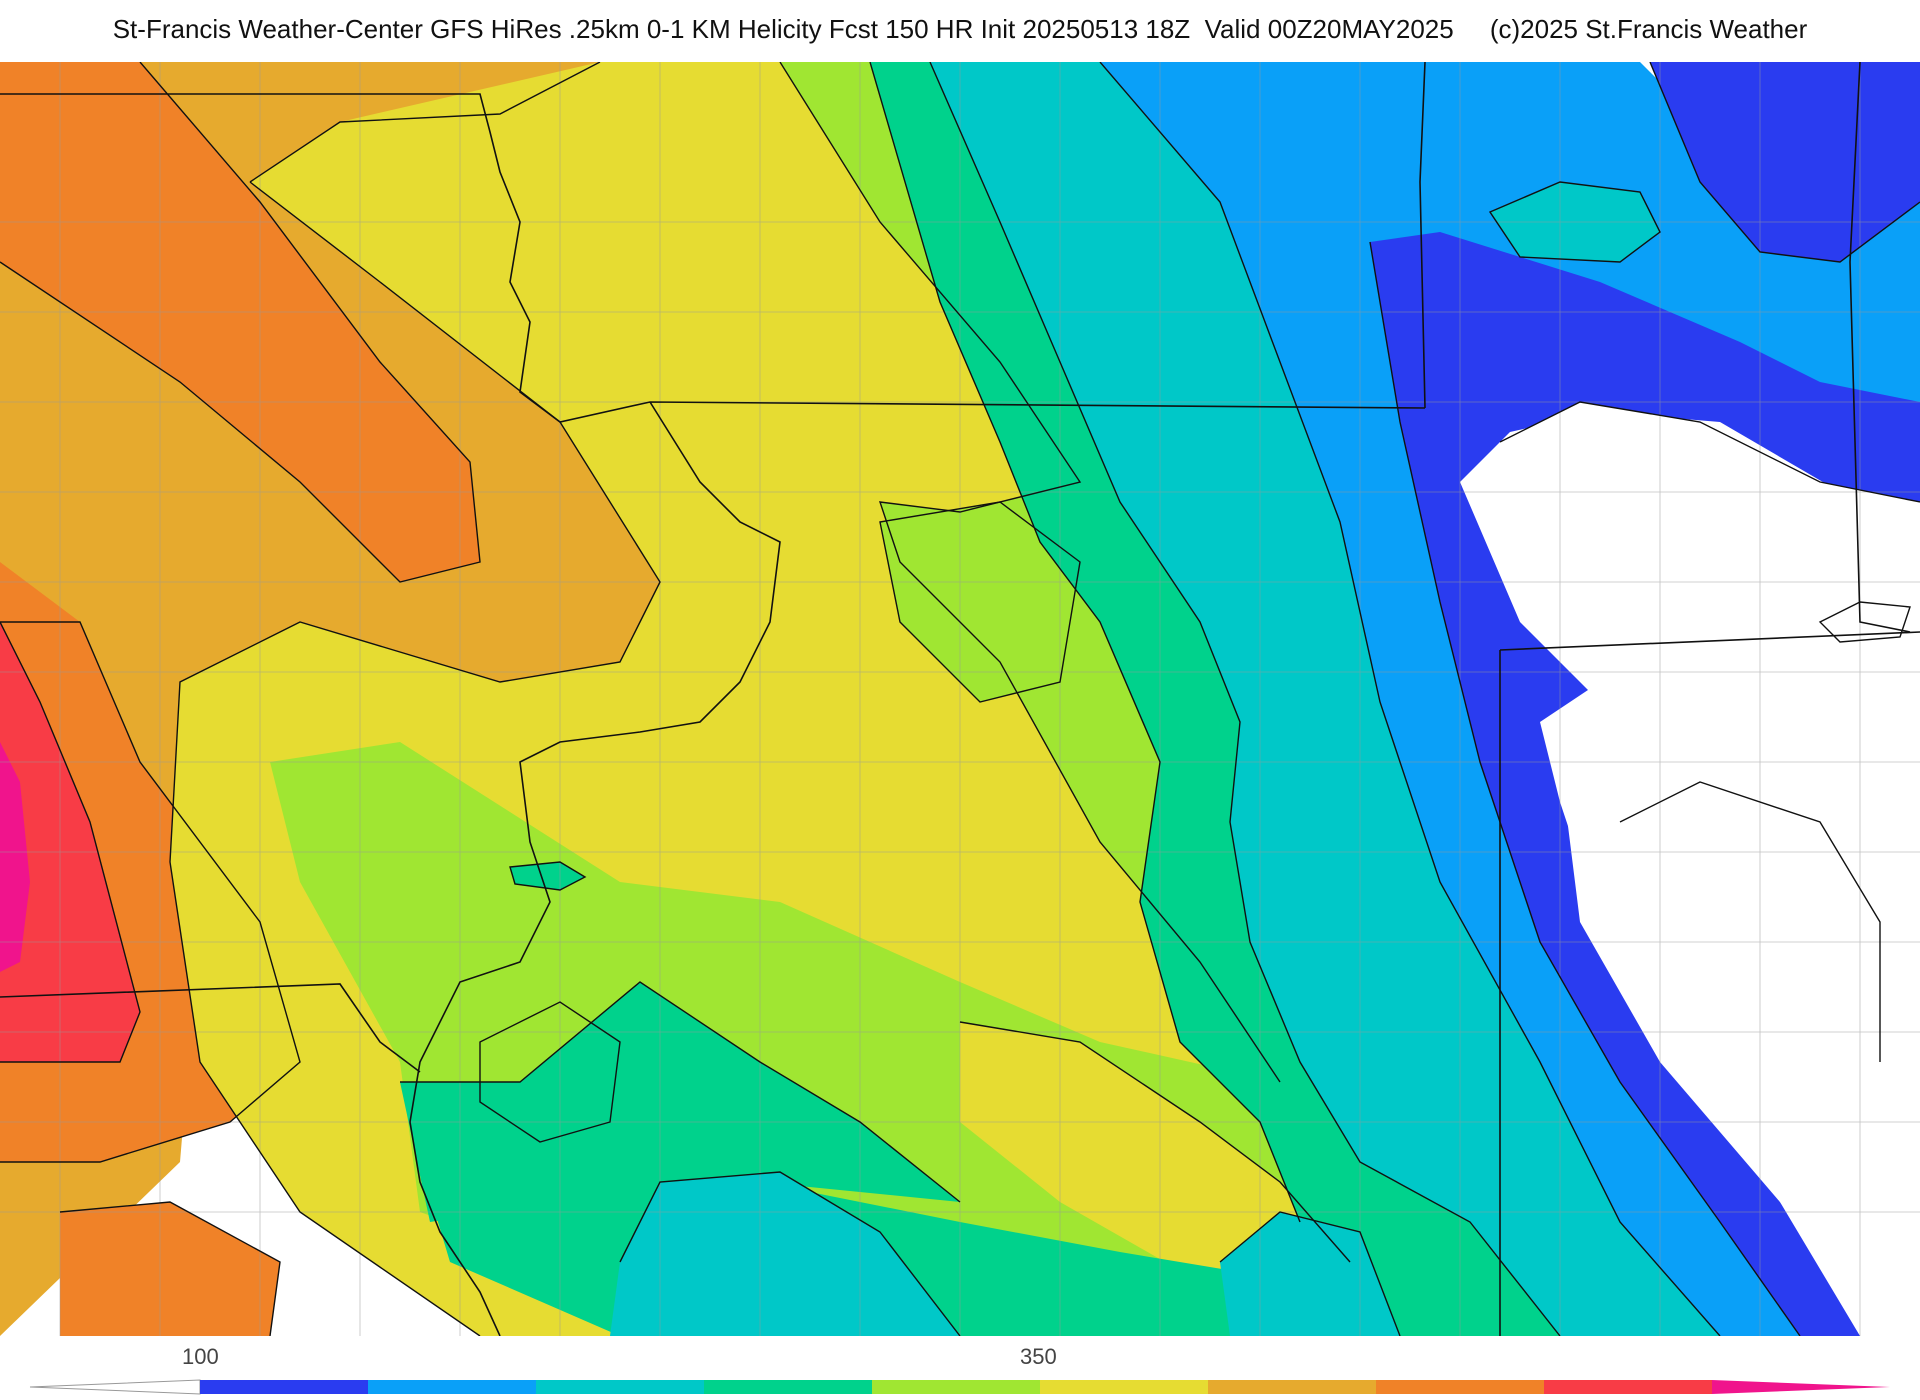 The image size is (1920, 1400). What do you see at coordinates (70, 842) in the screenshot?
I see `contour-fill-red-sw` at bounding box center [70, 842].